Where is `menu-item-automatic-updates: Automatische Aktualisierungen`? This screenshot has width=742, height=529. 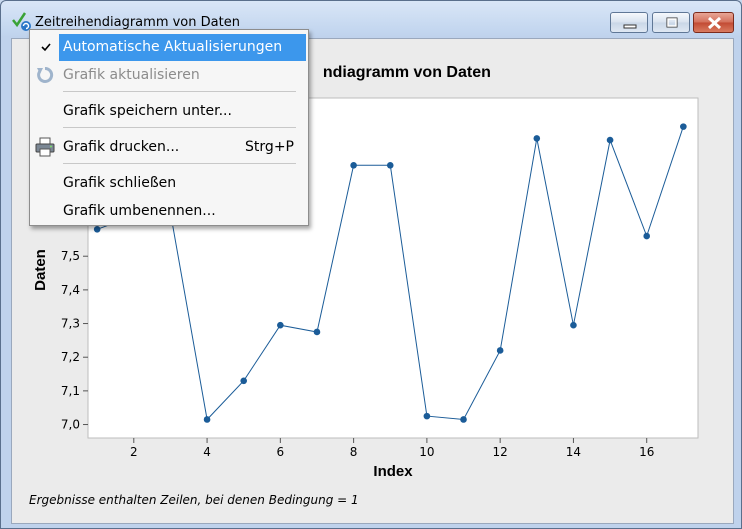
menu-item-automatic-updates: Automatische Aktualisierungen is located at coordinates (169, 47).